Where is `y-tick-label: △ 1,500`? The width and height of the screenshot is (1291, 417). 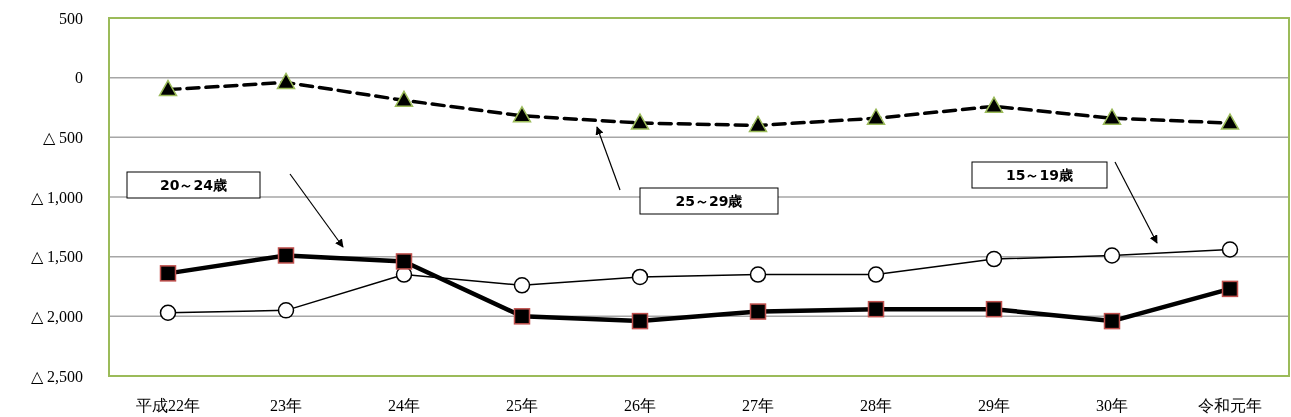
y-tick-label: △ 1,500 is located at coordinates (57, 257).